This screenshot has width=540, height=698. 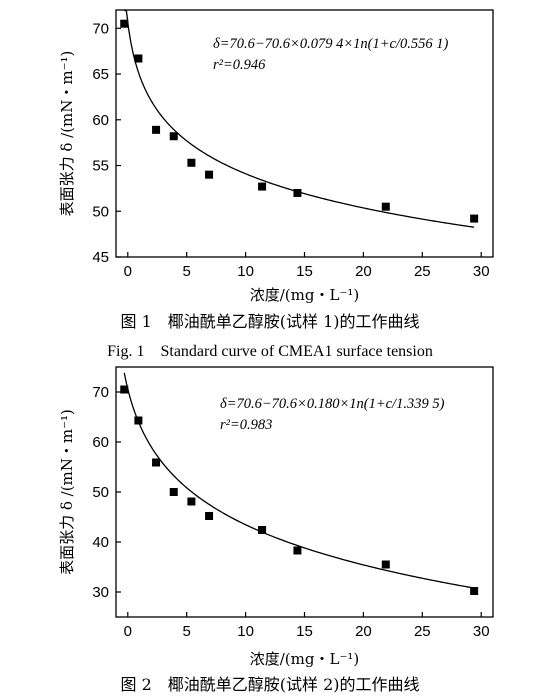 What do you see at coordinates (269, 321) in the screenshot?
I see `figure-caption-cn: 图 1 椰油酰单乙醇胺(试样 1)的工作曲线` at bounding box center [269, 321].